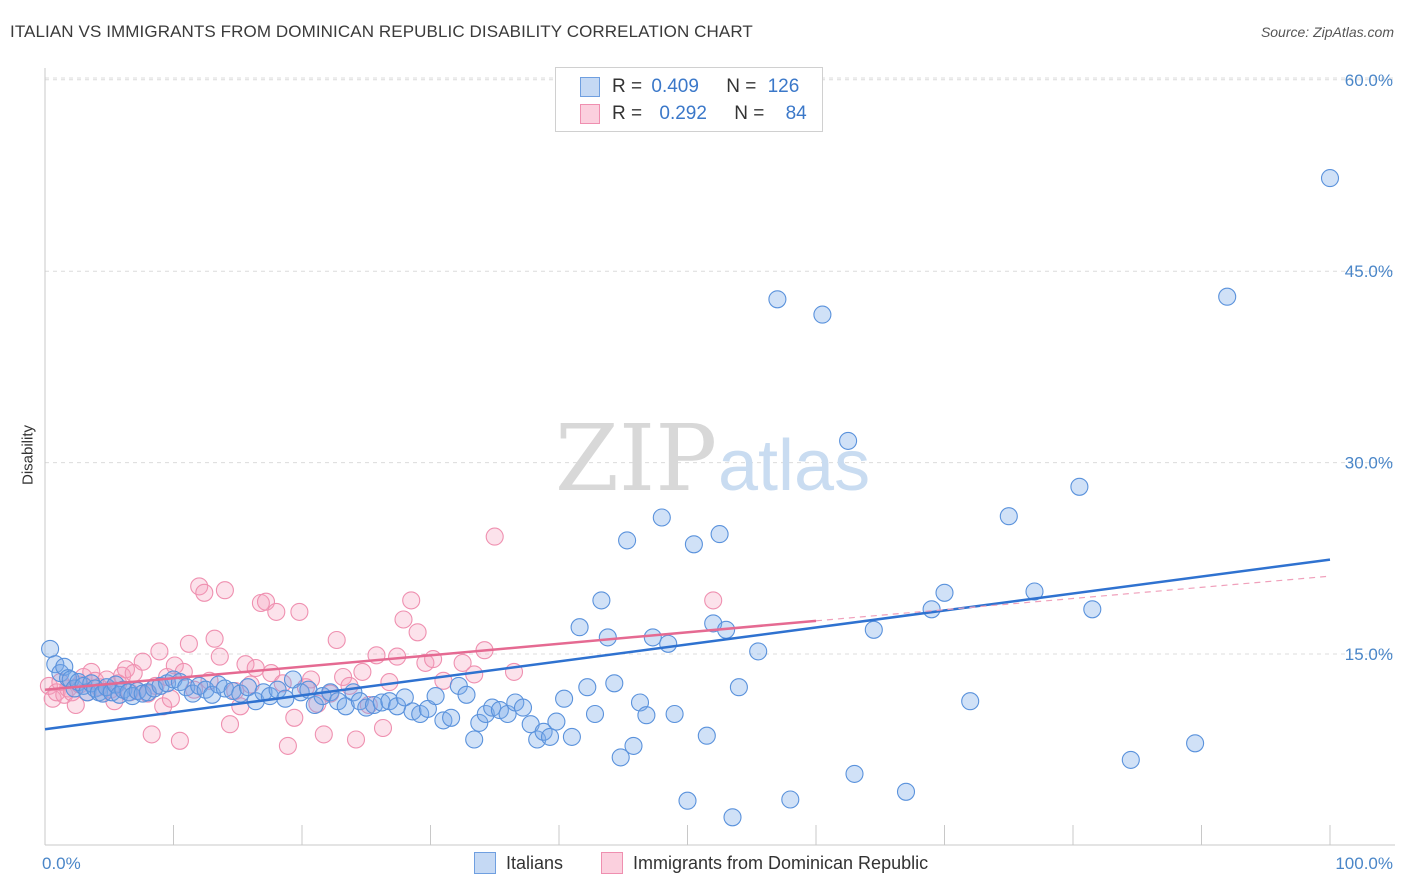 The width and height of the screenshot is (1406, 892). I want to click on italians-legend-label: Italians, so click(535, 862).